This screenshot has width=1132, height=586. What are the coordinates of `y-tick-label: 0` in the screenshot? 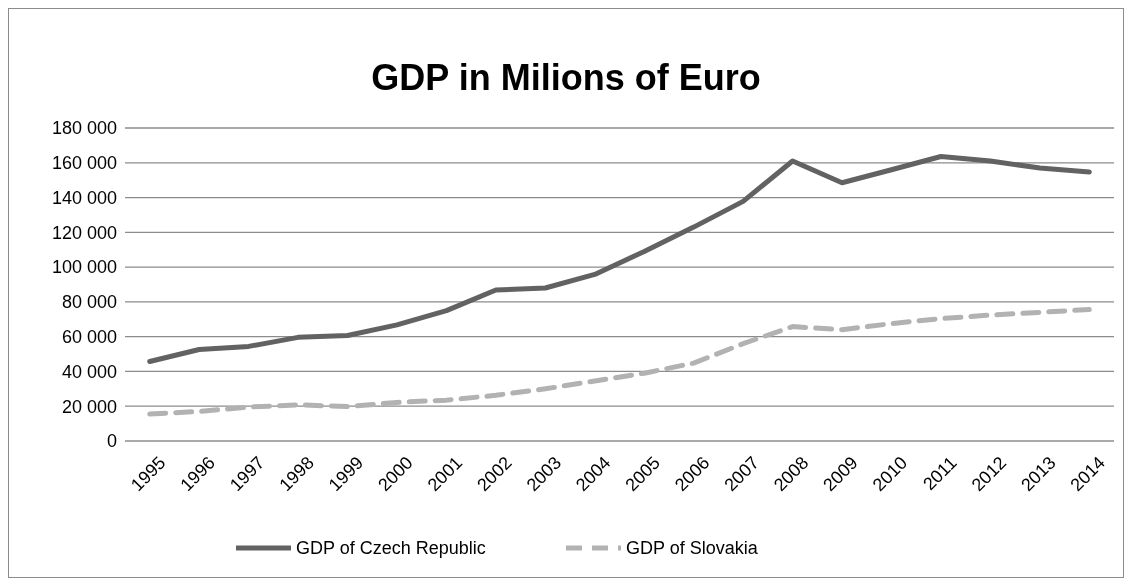 It's located at (111, 441).